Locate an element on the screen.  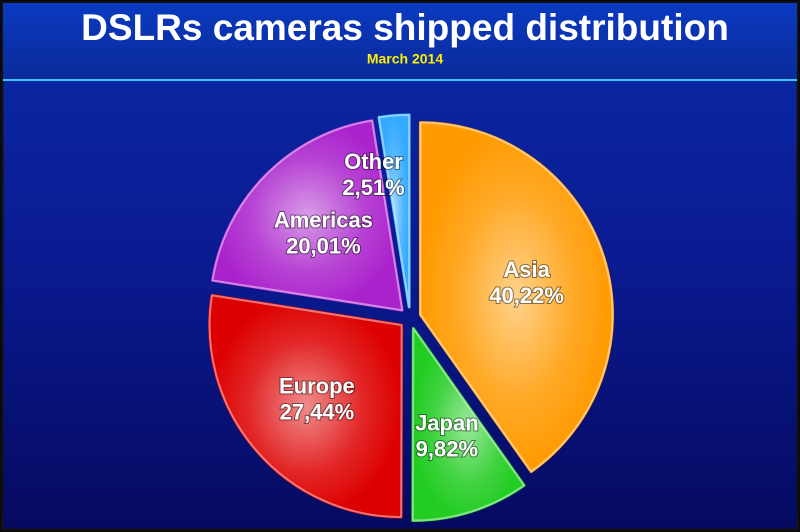
slice-value-label: 9,82% is located at coordinates (447, 449).